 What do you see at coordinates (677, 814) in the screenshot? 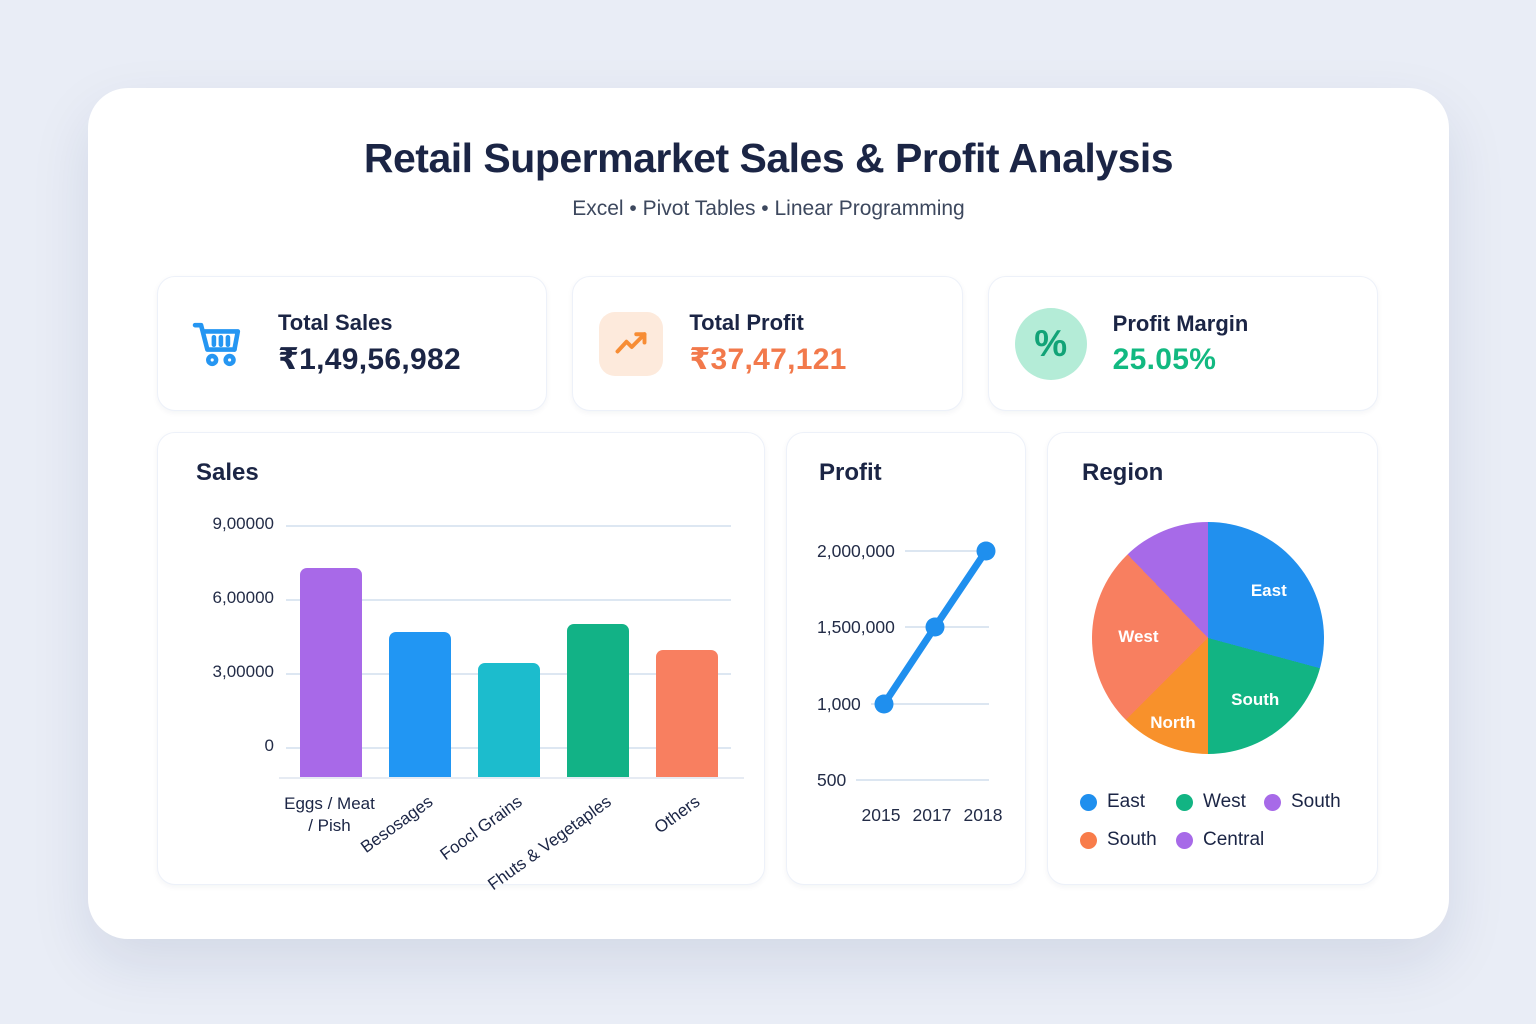
I see `x-axis-label: Others` at bounding box center [677, 814].